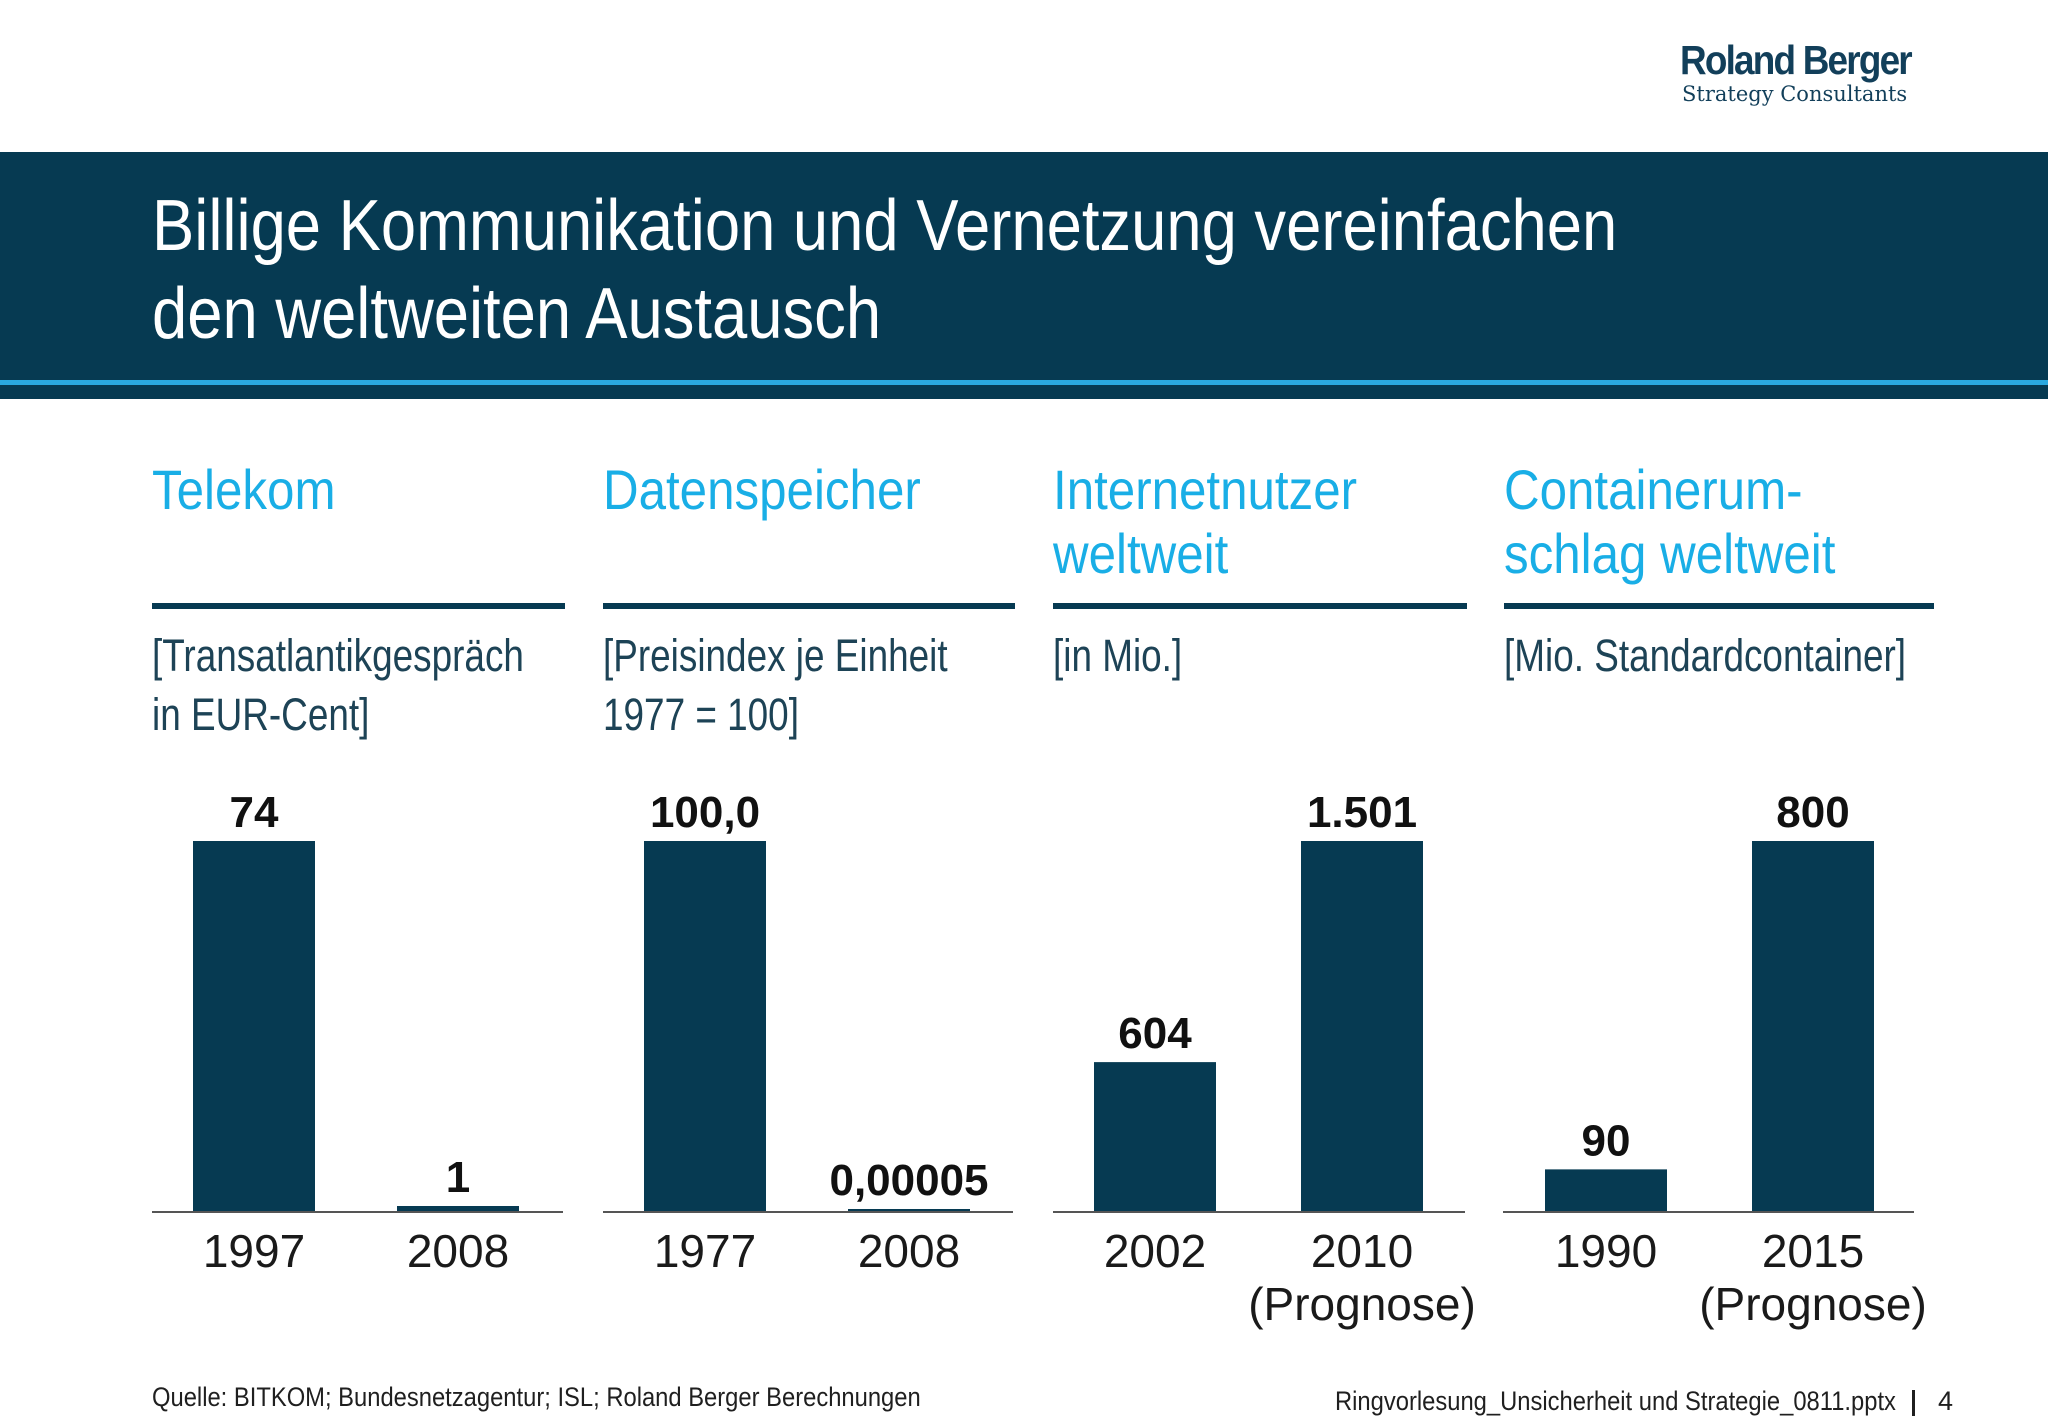 This screenshot has width=2048, height=1418. I want to click on bar-value-label: 0,00005, so click(908, 1180).